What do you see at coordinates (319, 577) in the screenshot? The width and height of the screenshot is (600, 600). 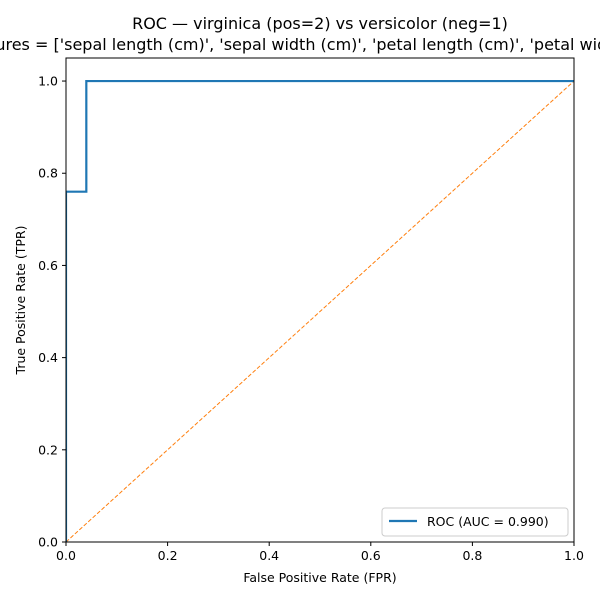 I see `x-axis-label: False Positive Rate (FPR)` at bounding box center [319, 577].